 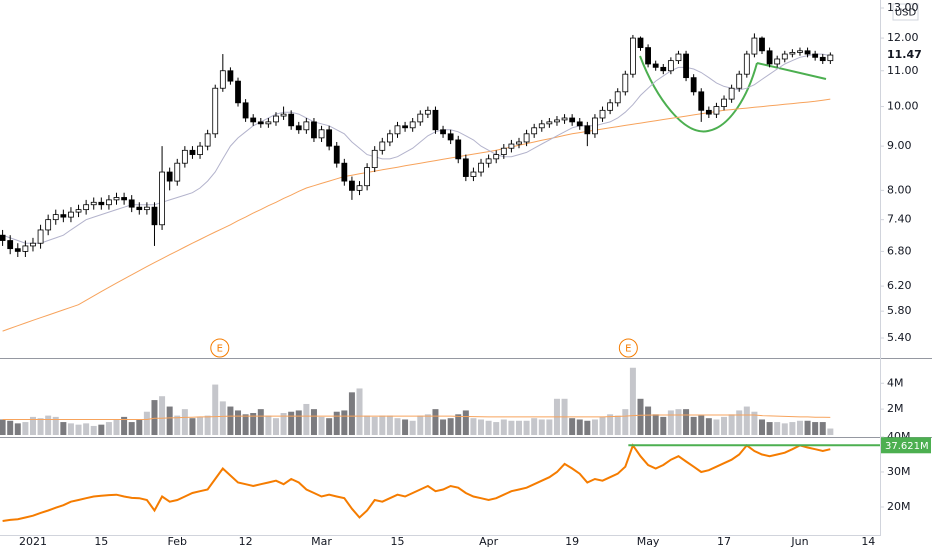 I want to click on y-tick-label: 4M, so click(x=895, y=382).